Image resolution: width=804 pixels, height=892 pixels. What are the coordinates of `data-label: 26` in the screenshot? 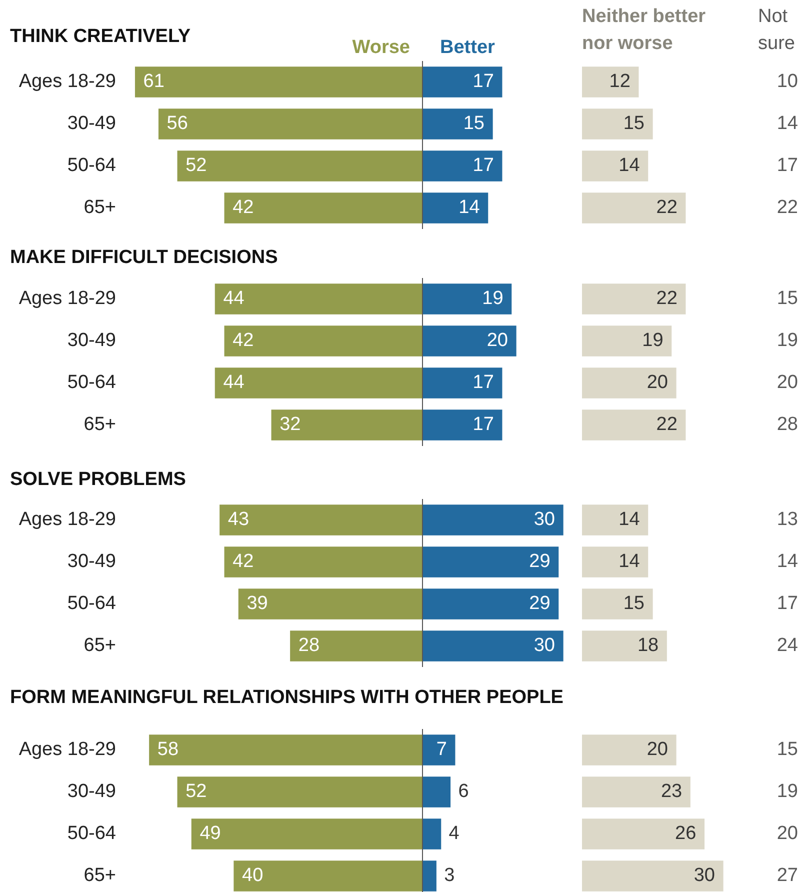 It's located at (685, 833).